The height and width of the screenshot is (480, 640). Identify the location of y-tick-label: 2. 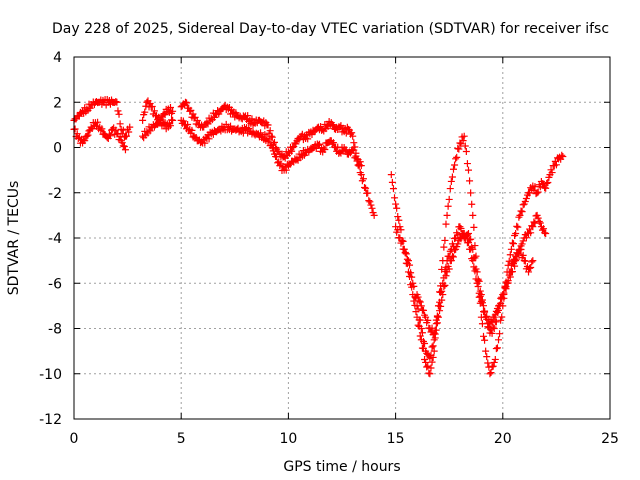
(57, 103).